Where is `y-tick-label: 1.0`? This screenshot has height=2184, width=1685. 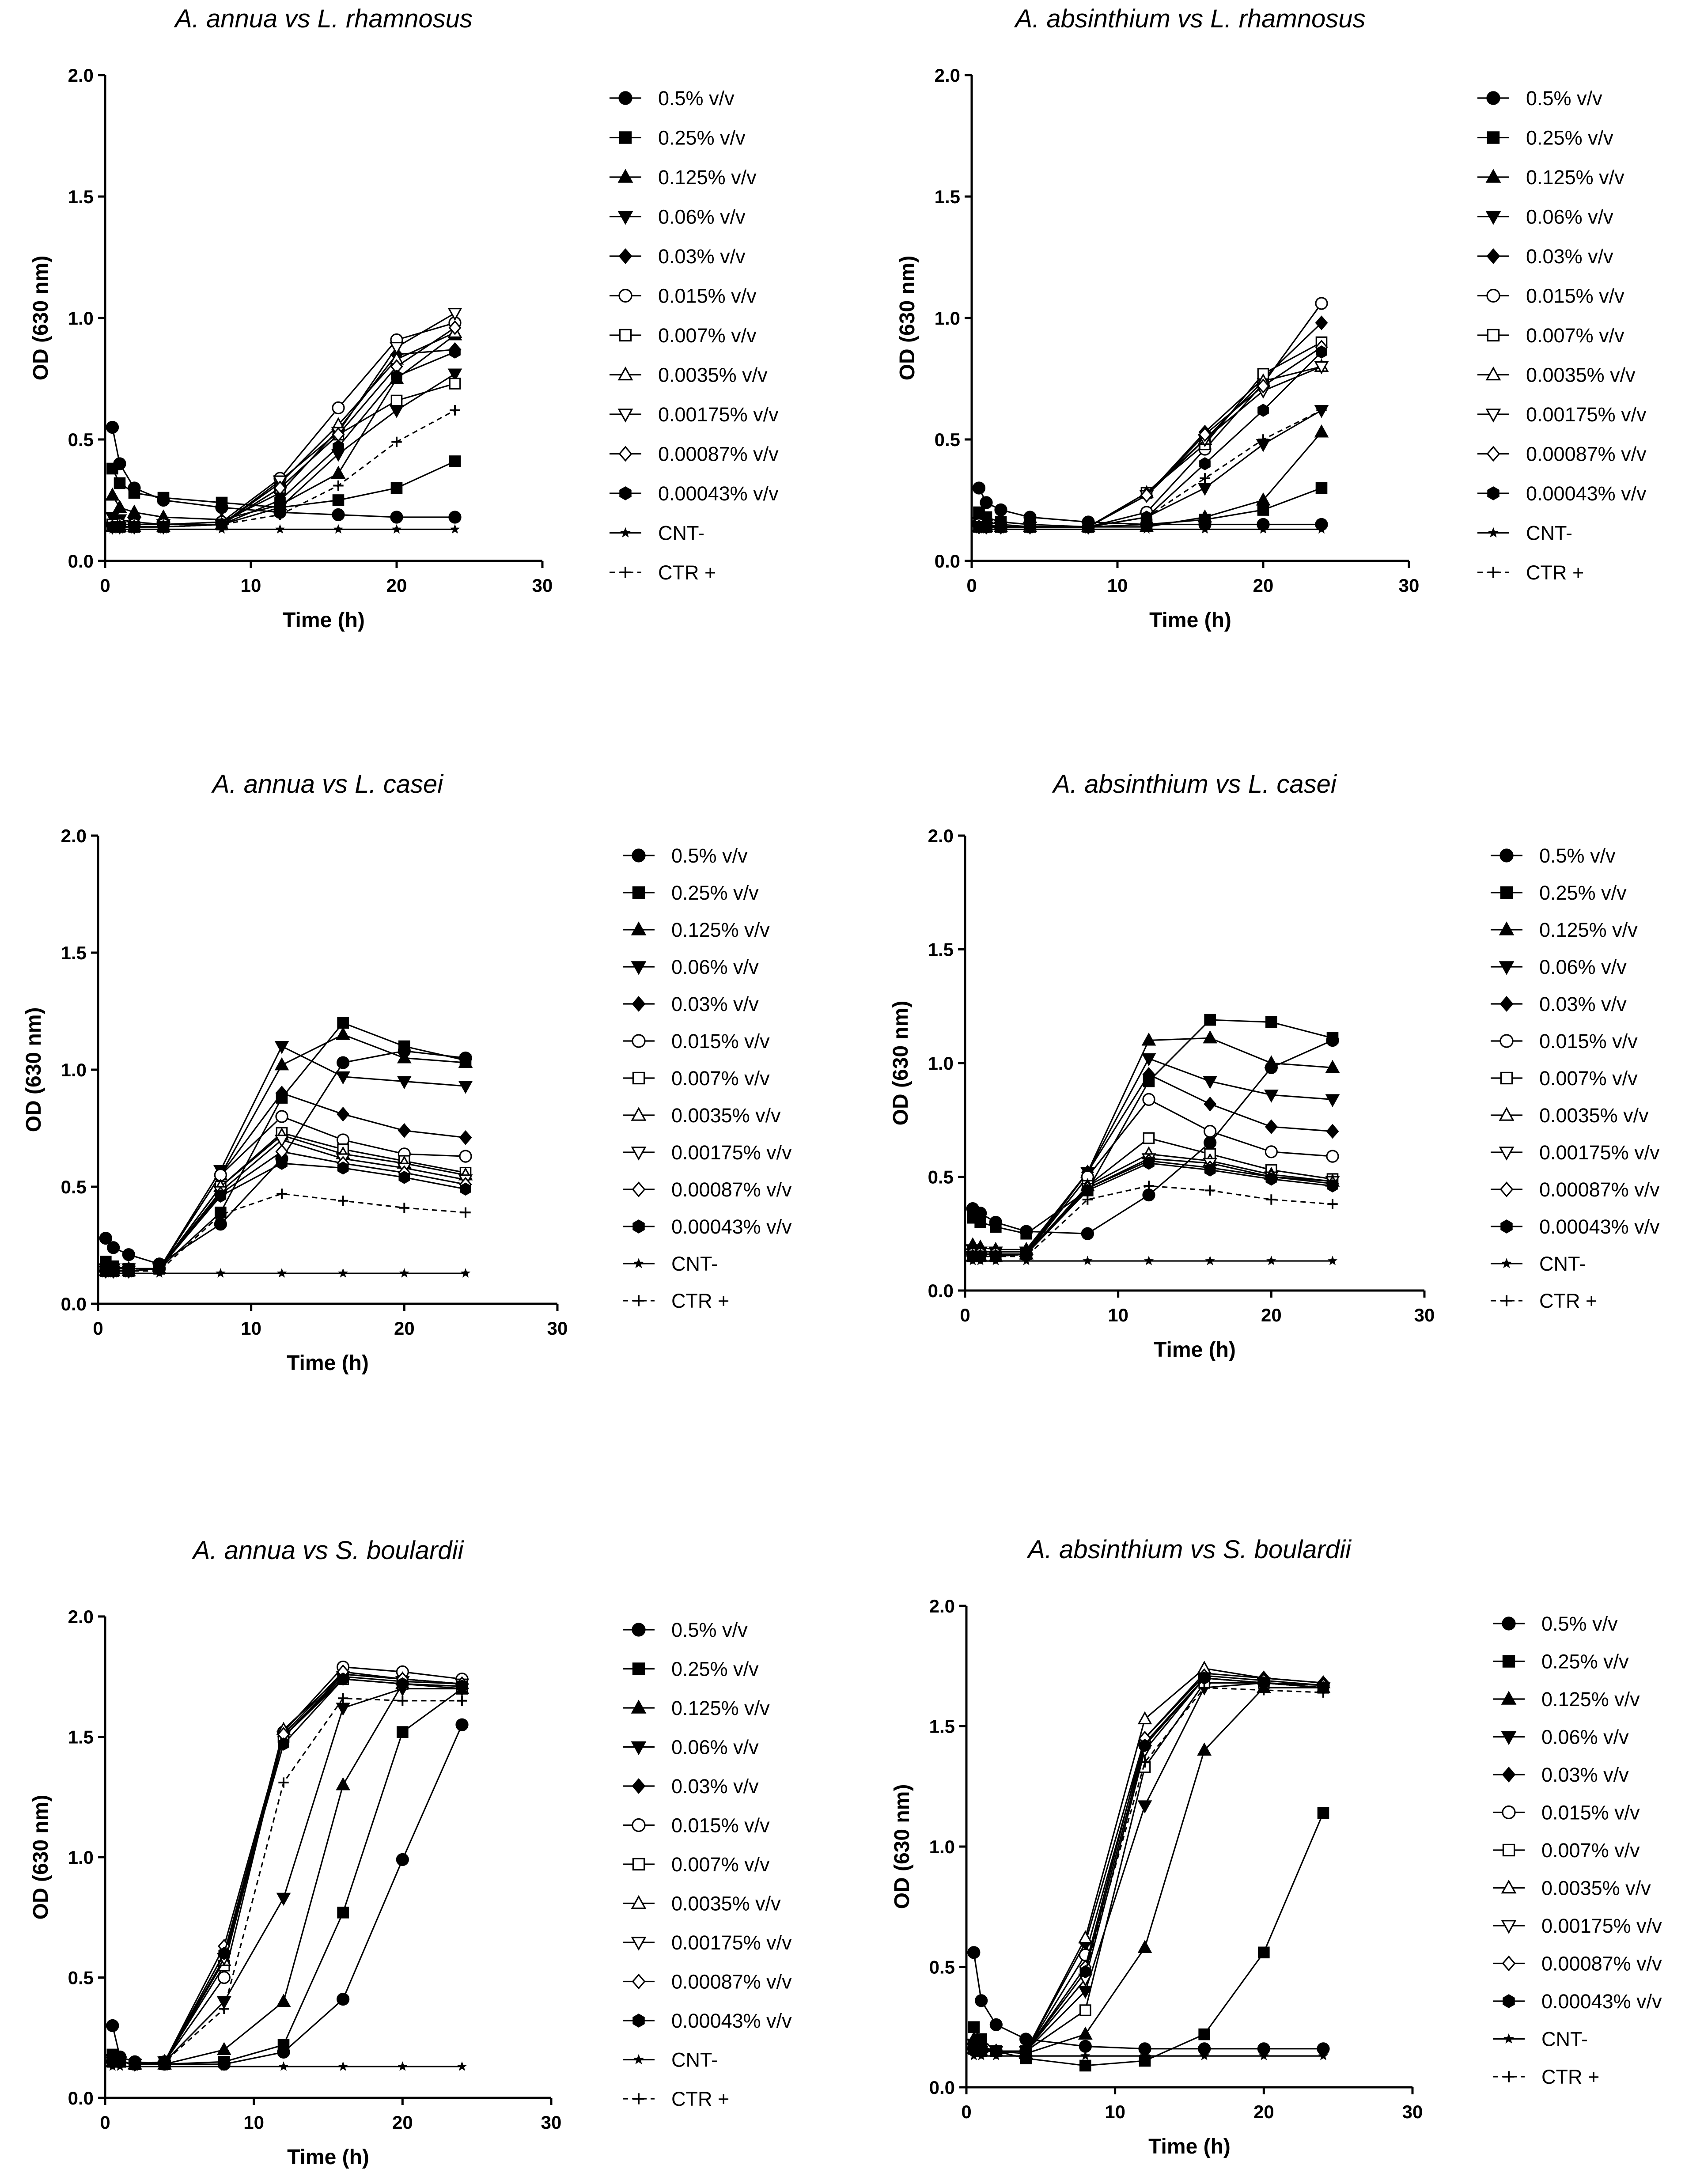
y-tick-label: 1.0 is located at coordinates (942, 1846).